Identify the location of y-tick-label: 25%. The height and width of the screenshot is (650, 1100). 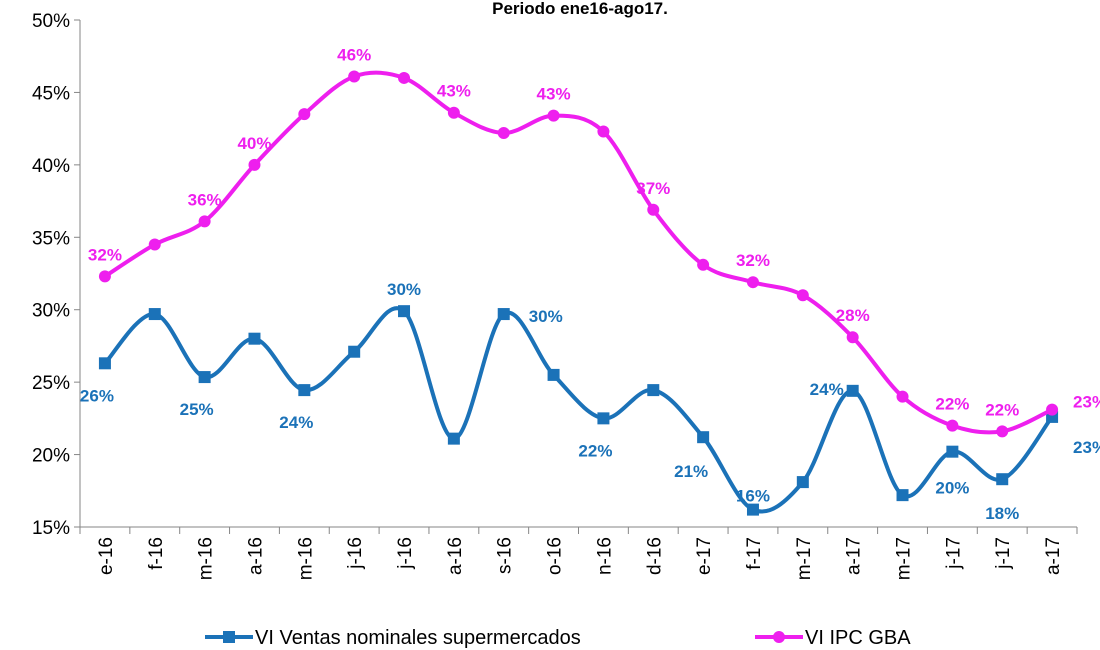
(51, 383).